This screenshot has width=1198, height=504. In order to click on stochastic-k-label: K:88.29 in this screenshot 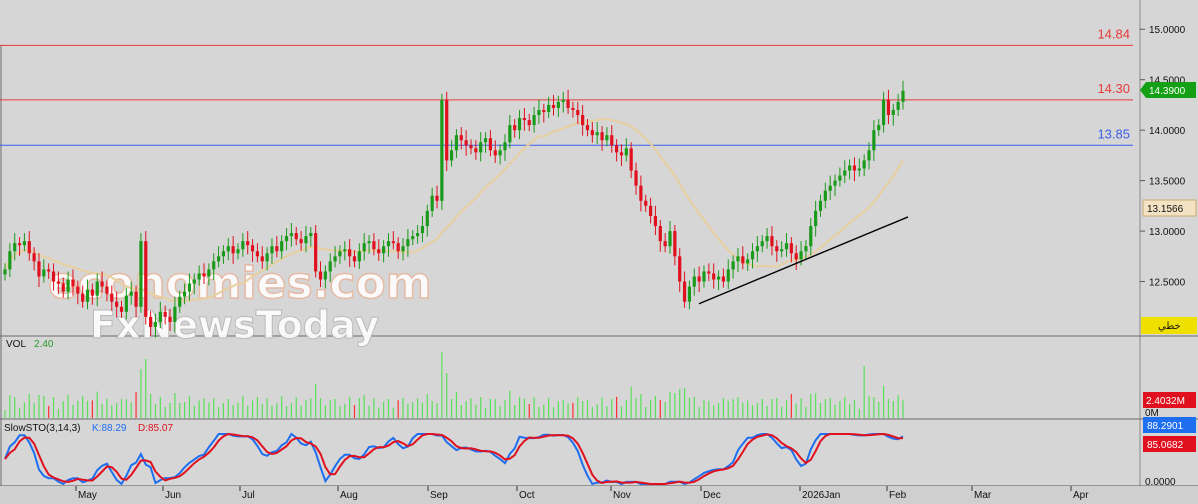, I will do `click(109, 428)`.